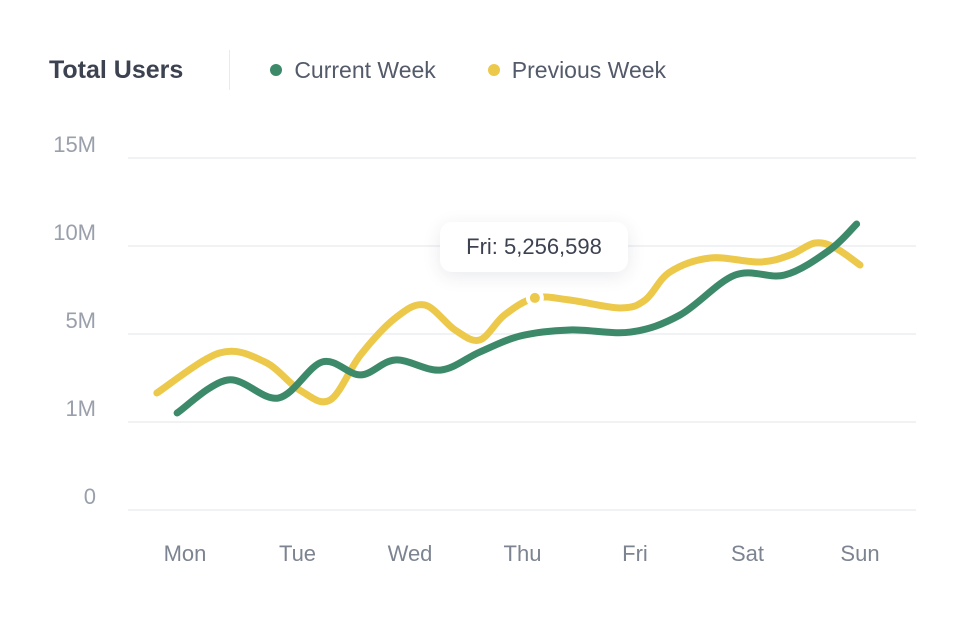  What do you see at coordinates (80, 320) in the screenshot?
I see `y-tick-label: 5M` at bounding box center [80, 320].